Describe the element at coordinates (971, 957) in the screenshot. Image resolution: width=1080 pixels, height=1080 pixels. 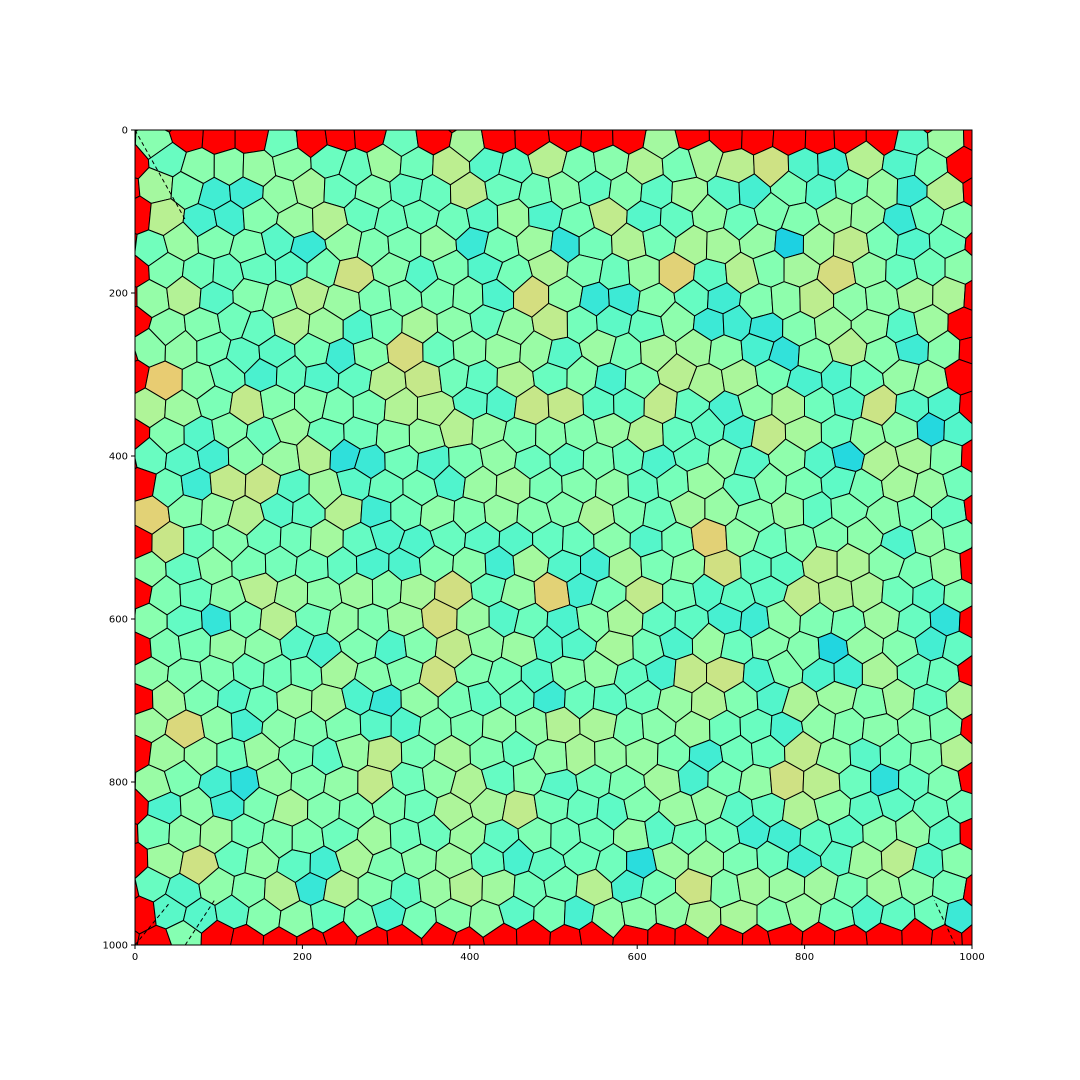
I see `x-tick-label: 1000` at that location.